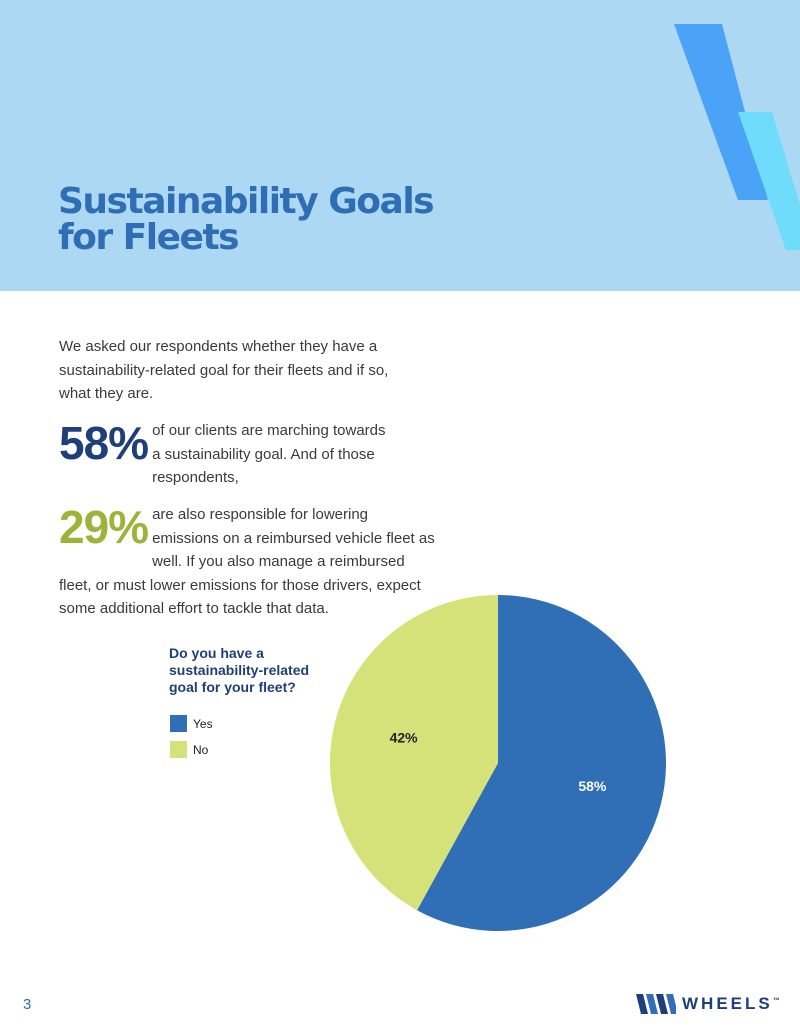 This screenshot has height=1035, width=800. Describe the element at coordinates (191, 723) in the screenshot. I see `legend-item-yes: Yes` at that location.